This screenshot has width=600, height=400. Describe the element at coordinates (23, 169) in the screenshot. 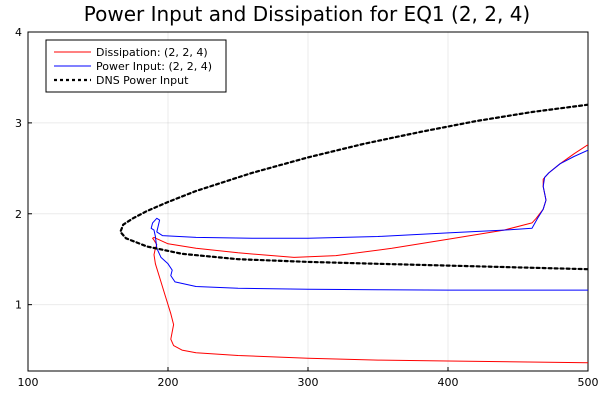

I see `y-axis: 1 2 3 4` at that location.